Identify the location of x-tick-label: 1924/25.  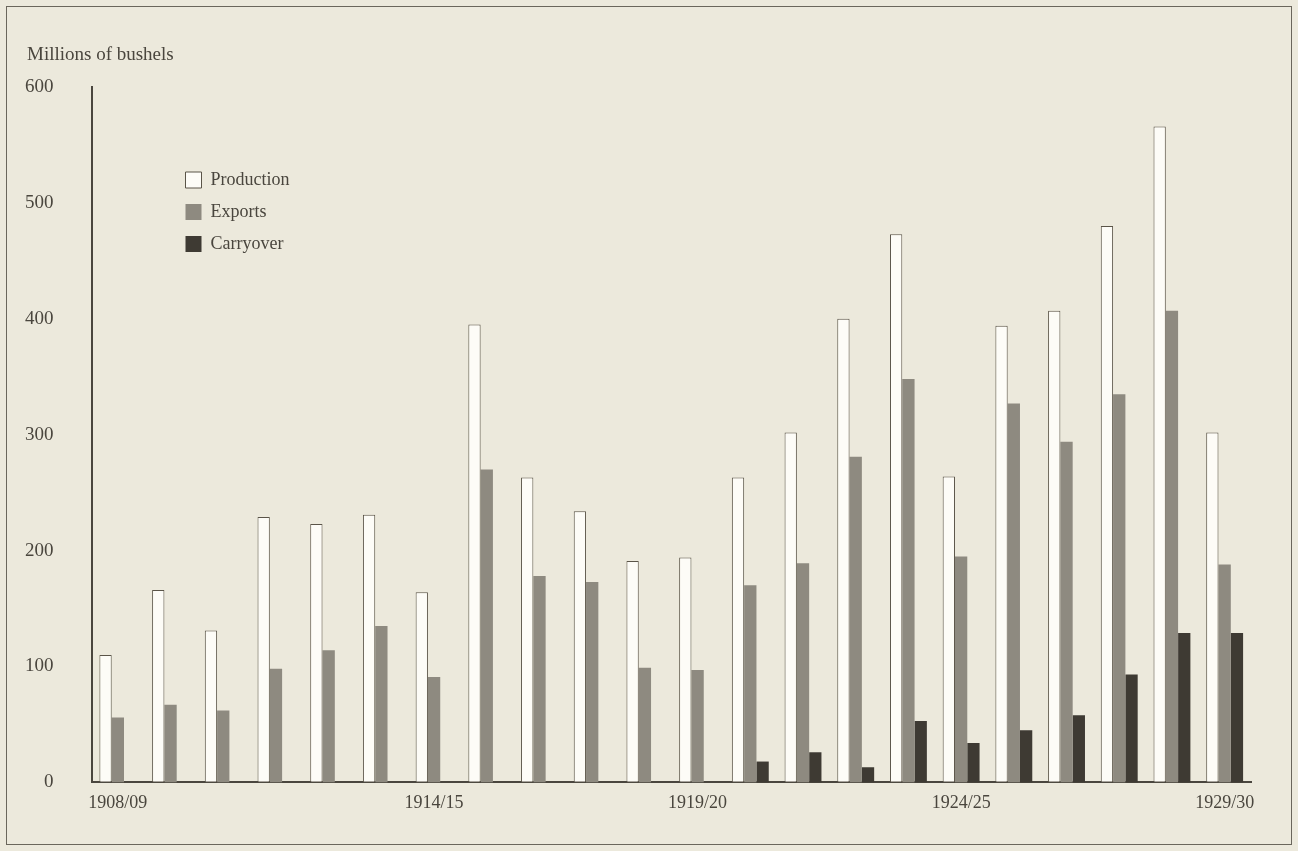
(961, 801).